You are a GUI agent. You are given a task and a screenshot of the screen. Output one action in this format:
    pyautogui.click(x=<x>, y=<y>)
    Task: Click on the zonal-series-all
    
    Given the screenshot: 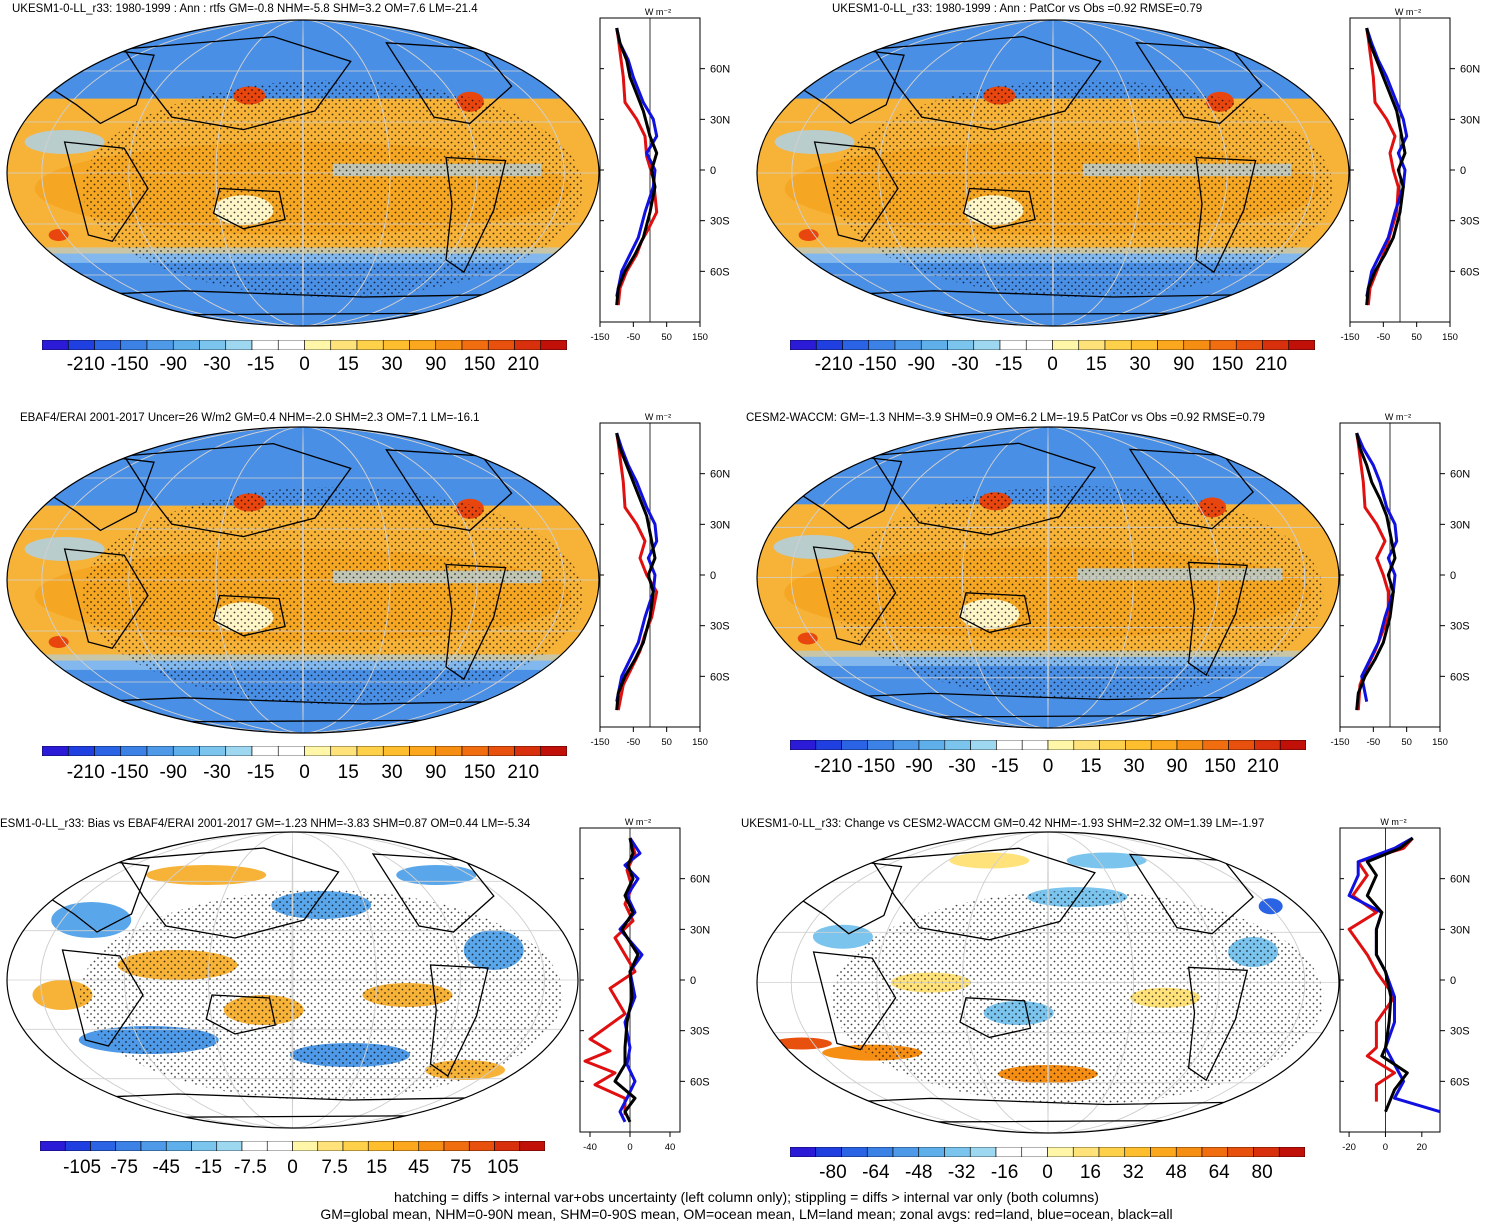 What is the action you would take?
    pyautogui.click(x=1376, y=571)
    